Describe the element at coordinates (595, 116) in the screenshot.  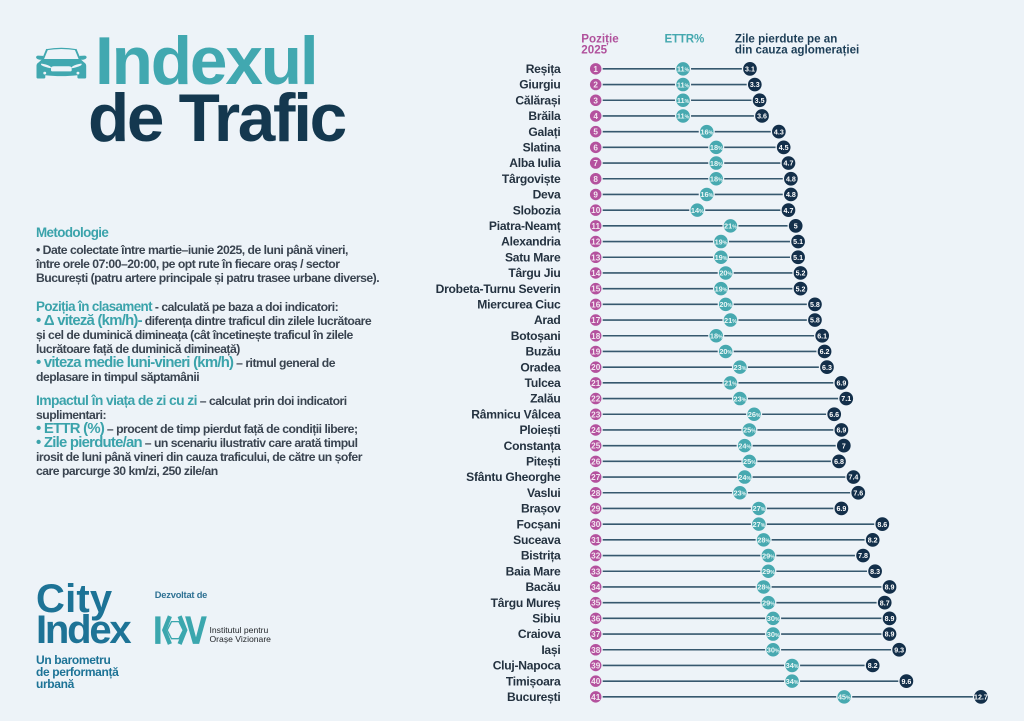
I see `svg-text: 4` at that location.